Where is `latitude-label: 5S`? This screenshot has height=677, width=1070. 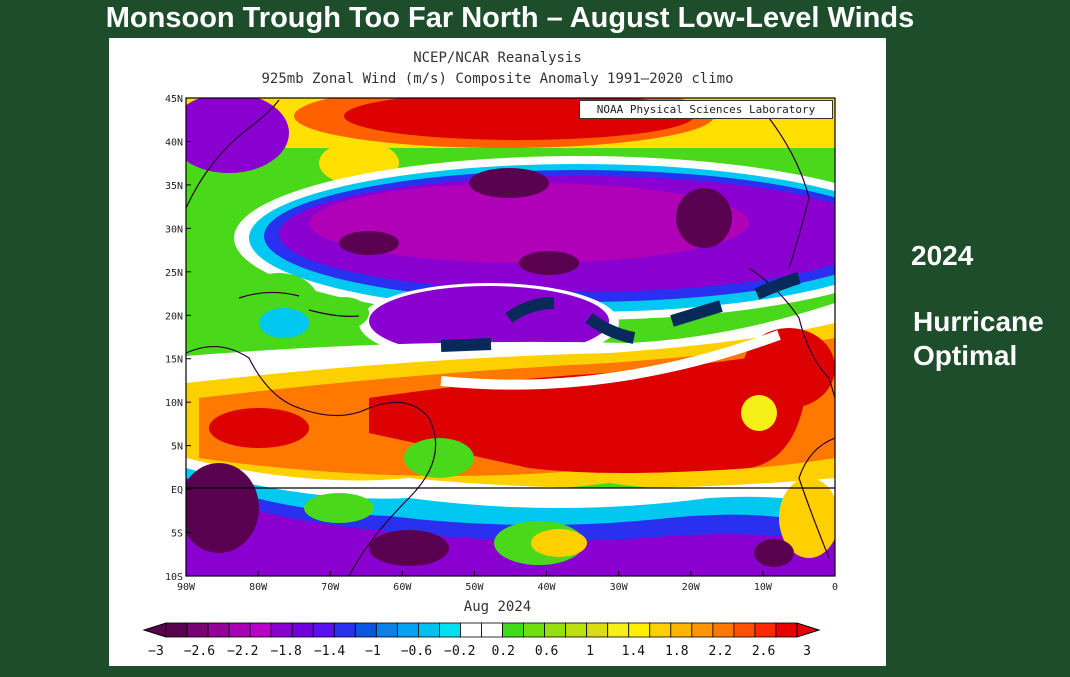
latitude-label: 5S is located at coordinates (177, 534).